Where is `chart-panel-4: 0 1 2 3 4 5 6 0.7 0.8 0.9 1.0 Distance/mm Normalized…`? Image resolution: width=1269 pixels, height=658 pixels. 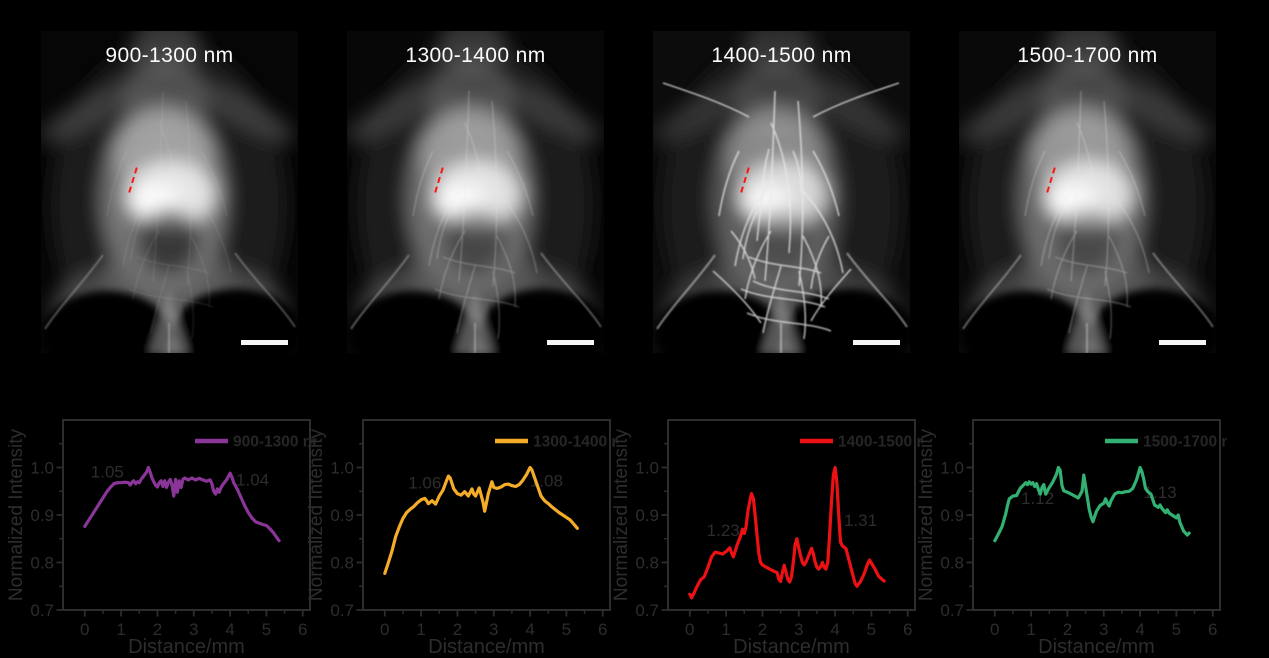 chart-panel-4: 0 1 2 3 4 5 6 0.7 0.8 0.9 1.0 Distance/mm Normalized… is located at coordinates (1072, 534).